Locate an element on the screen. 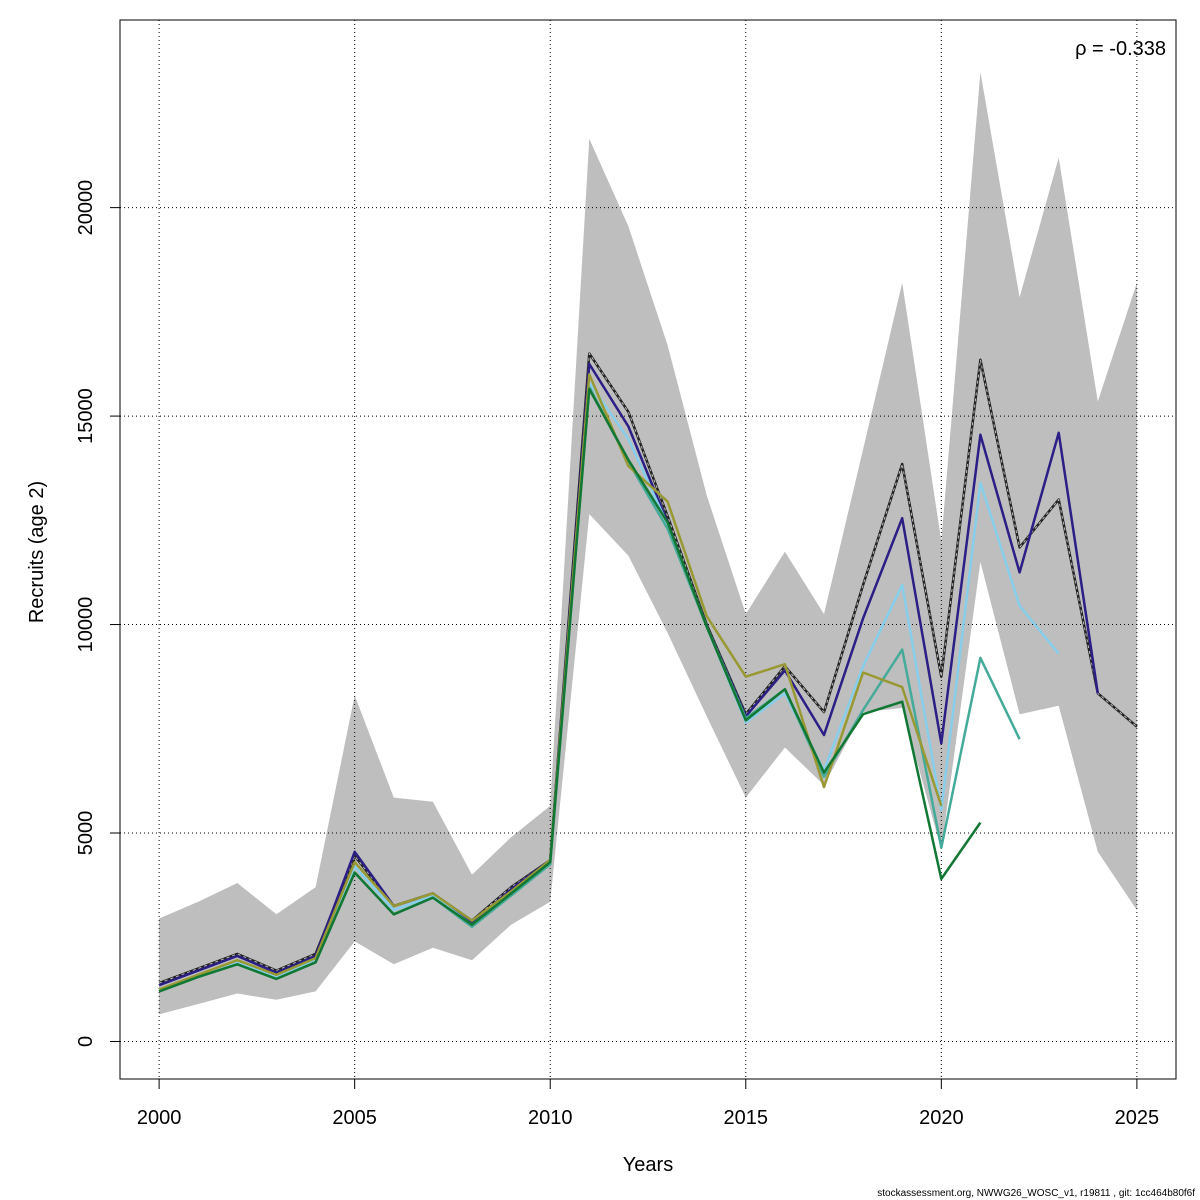 This screenshot has width=1200, height=1200. x-axis-title: Years is located at coordinates (648, 1165).